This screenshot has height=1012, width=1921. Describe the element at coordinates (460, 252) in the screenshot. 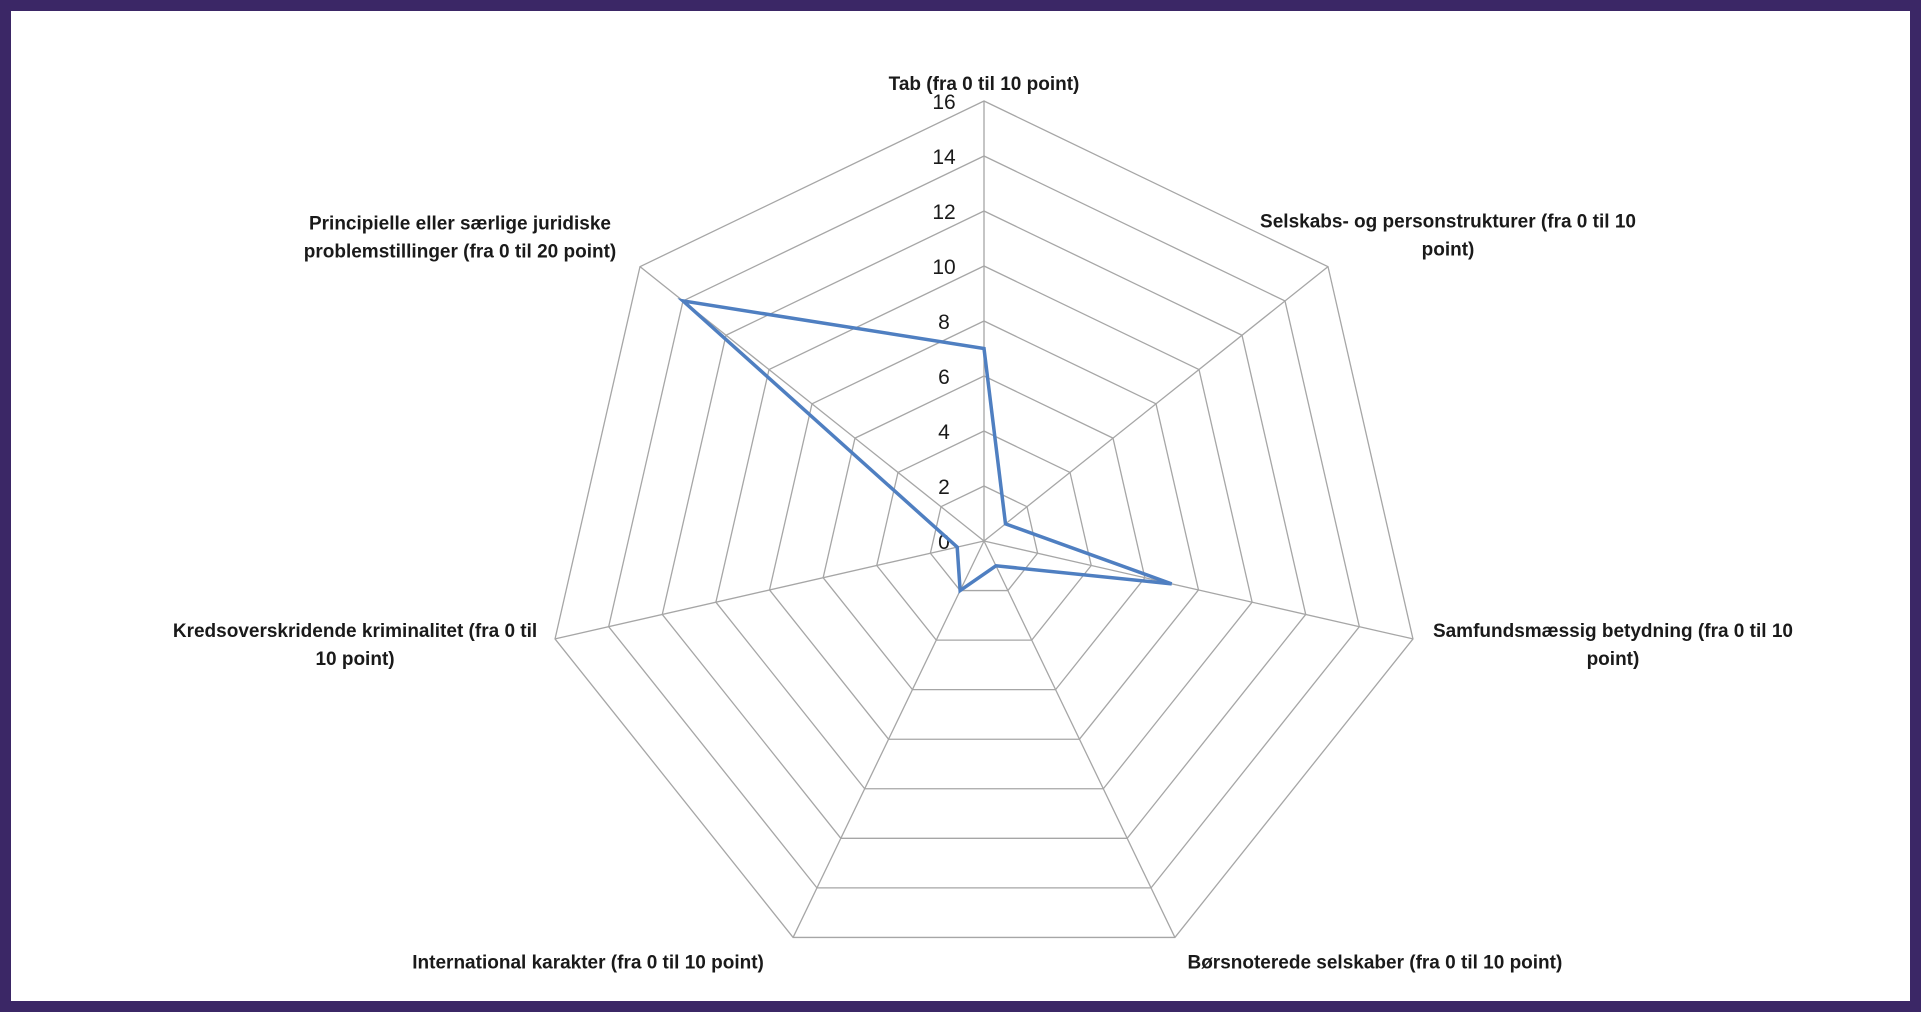

I see `axis-label-6-line-1: problemstillinger (fra 0 til 20 point)` at that location.